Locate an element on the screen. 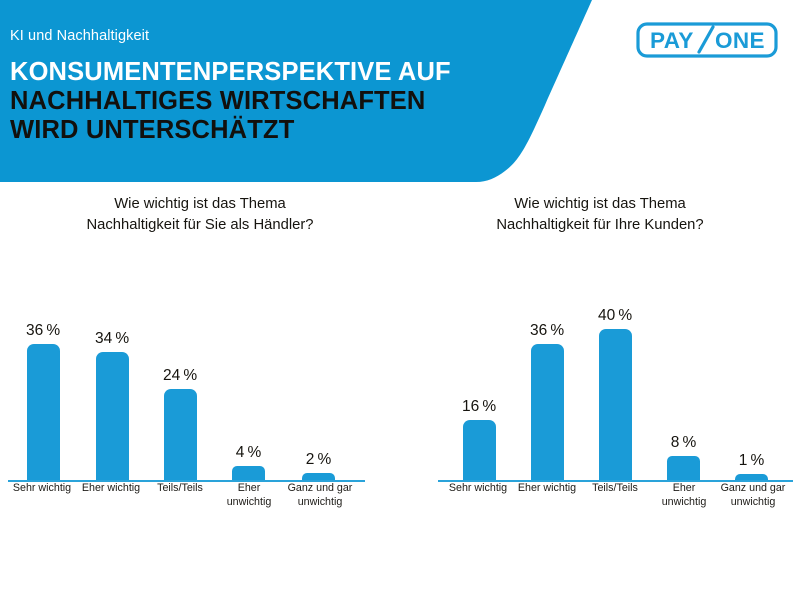  bar-group-merchants: 36 % 34 % 24 % 4 % 2 % is located at coordinates (200, 392).